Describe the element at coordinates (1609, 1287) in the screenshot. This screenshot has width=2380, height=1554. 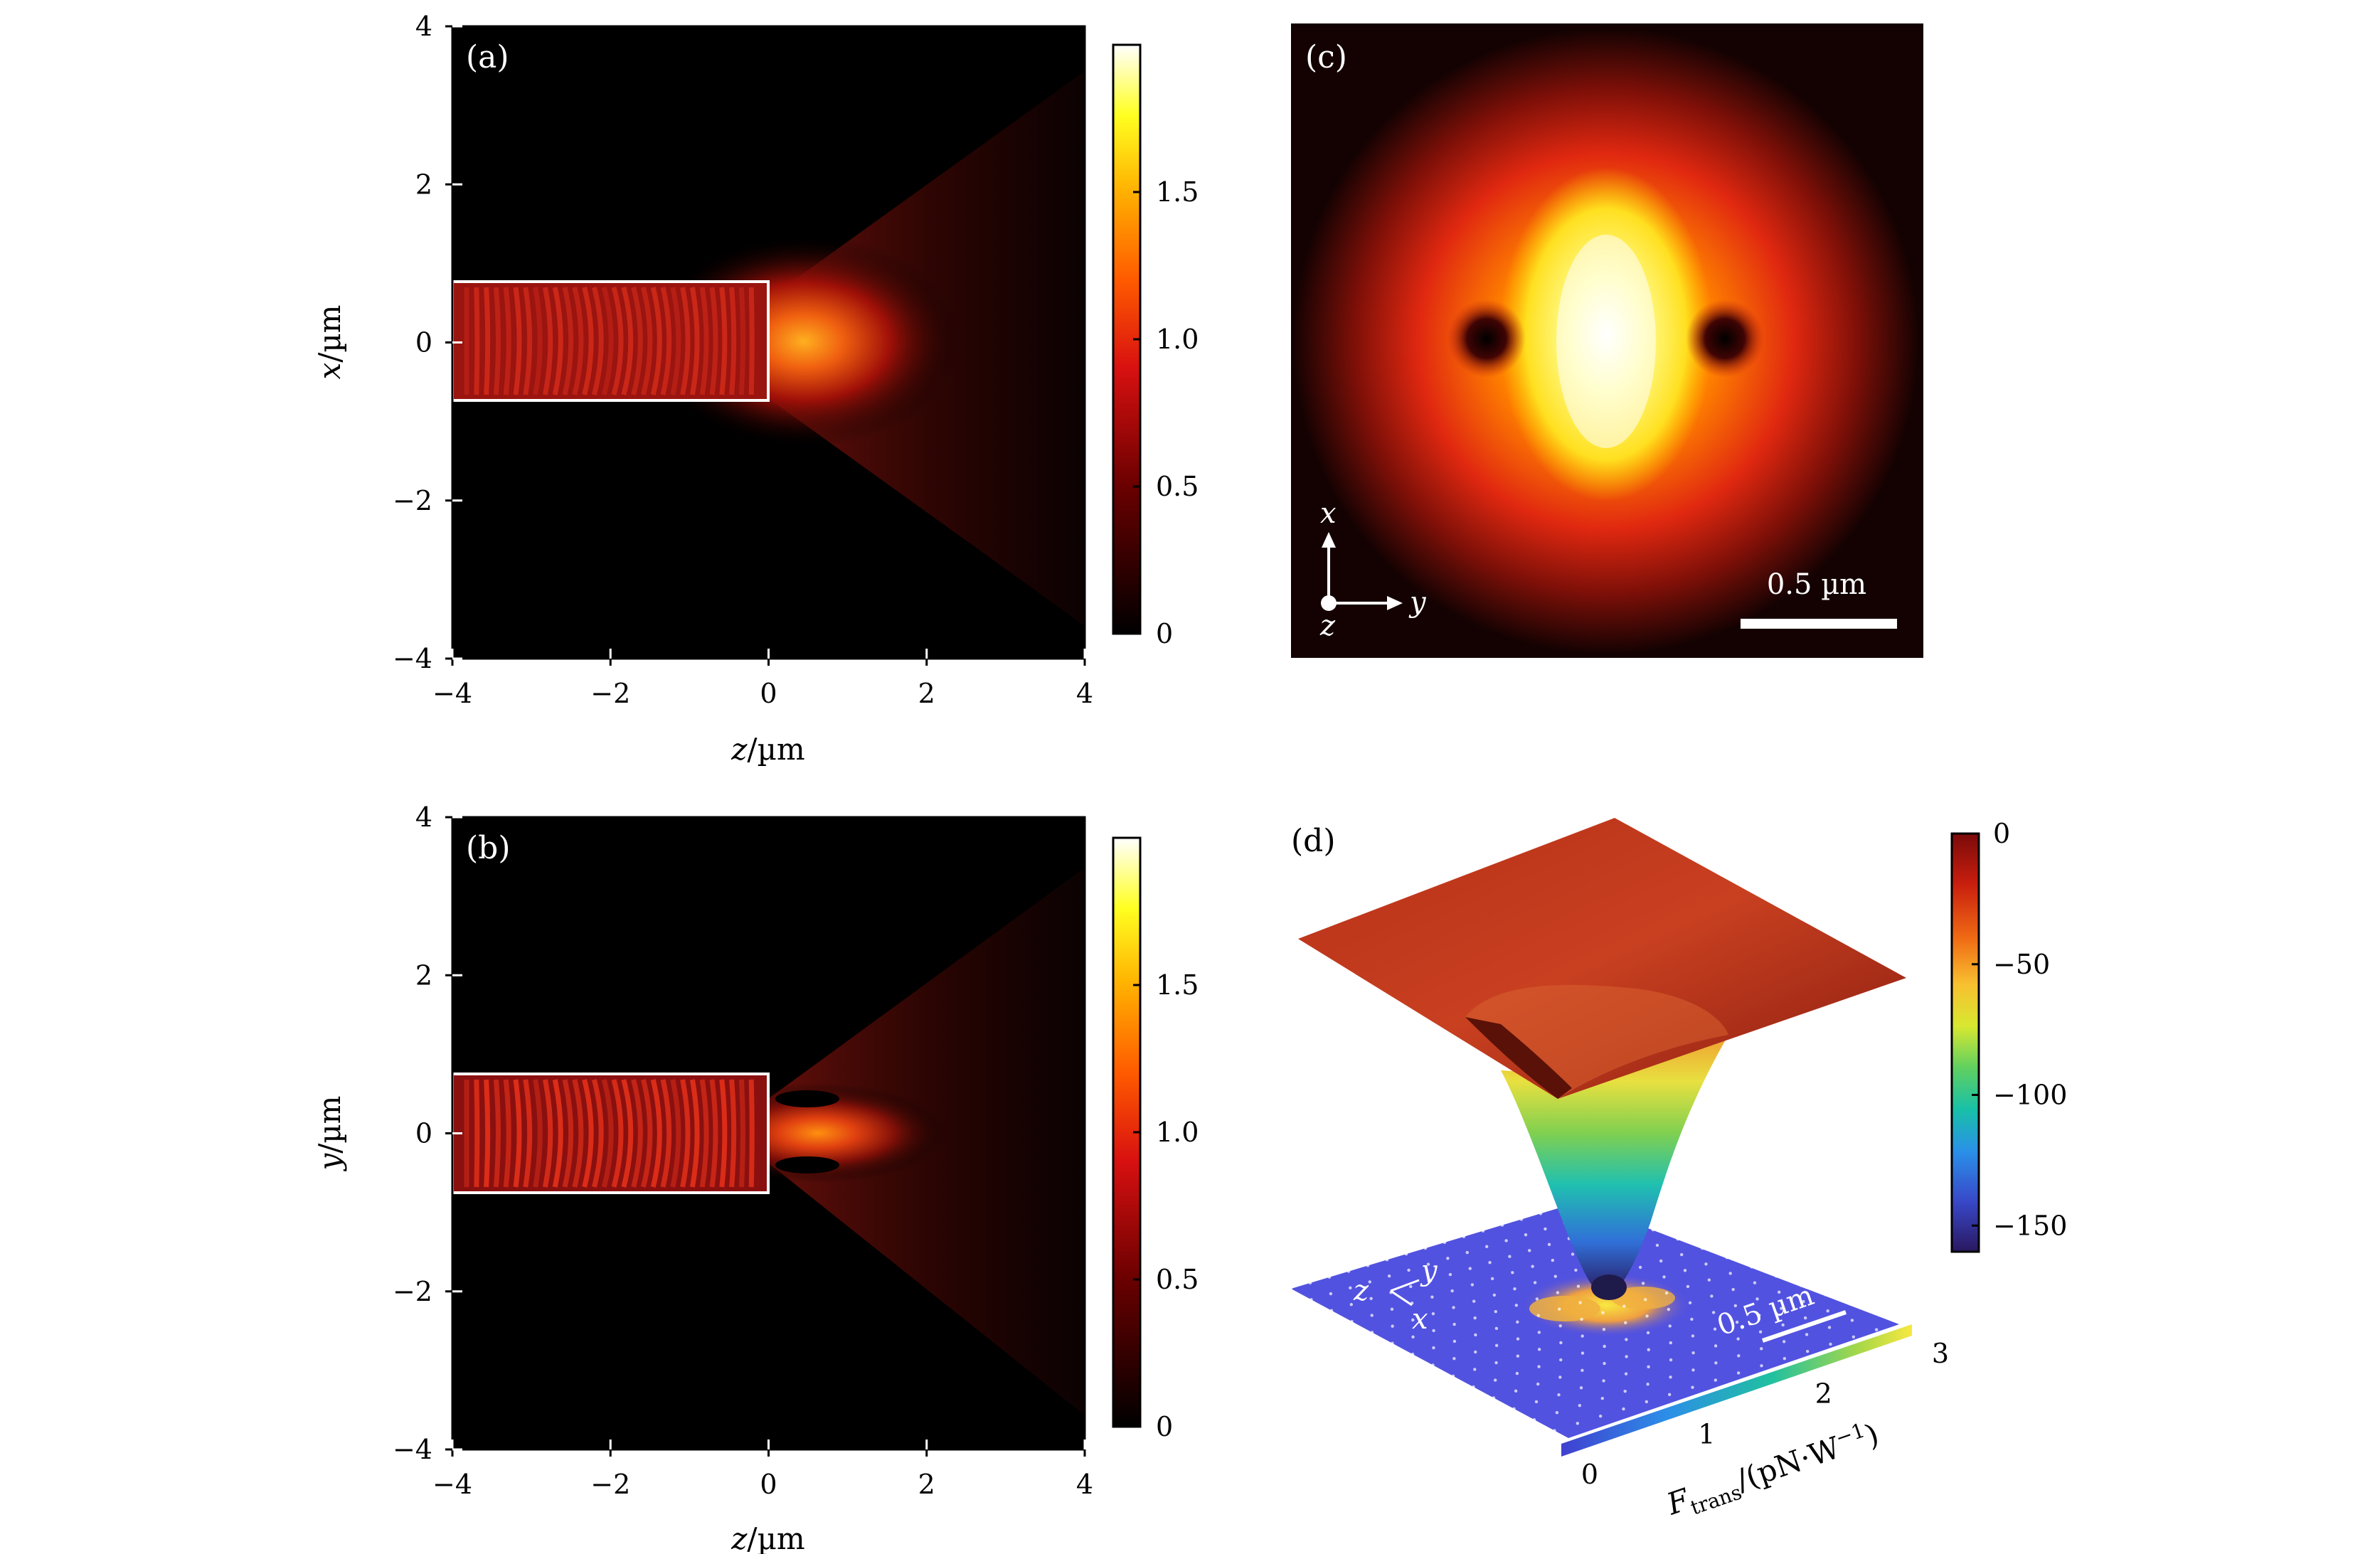
I see `panel-d-funnel-tip` at that location.